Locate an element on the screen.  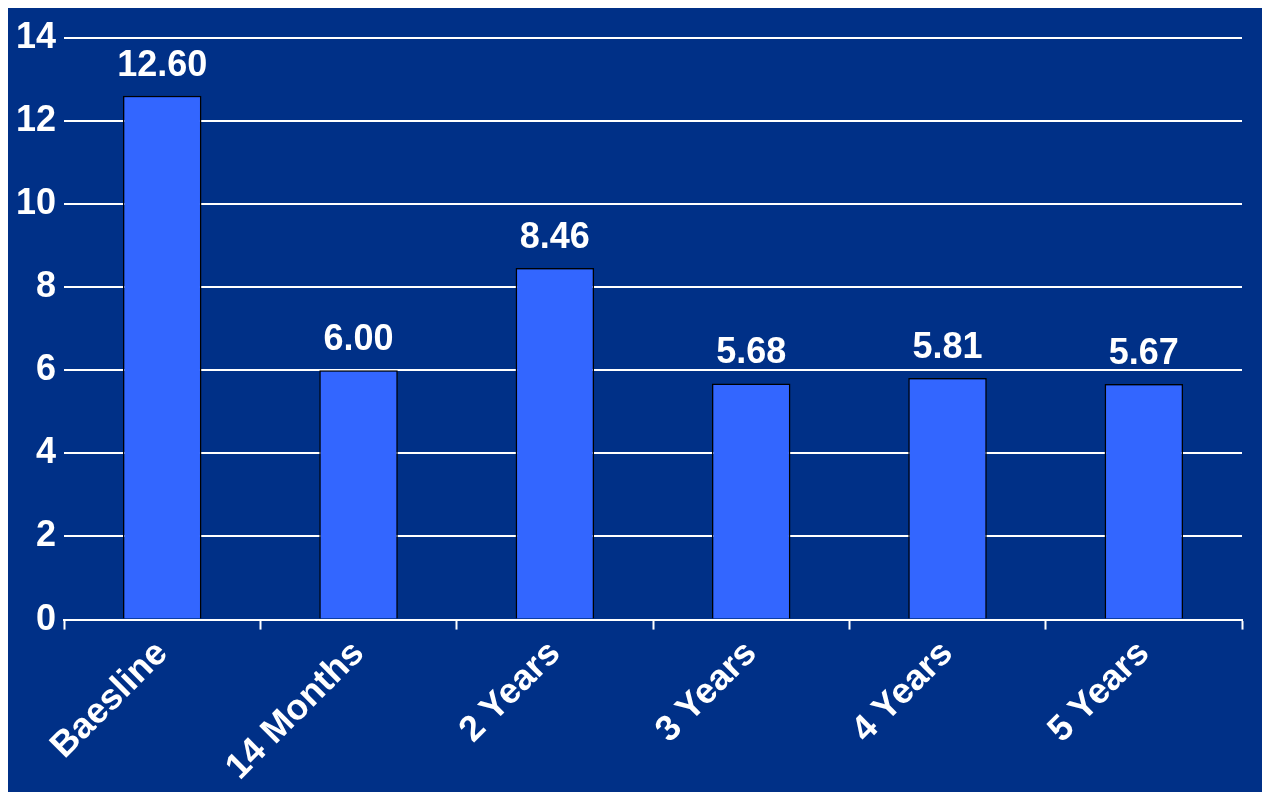
y-tick-label: 0 is located at coordinates (46, 617).